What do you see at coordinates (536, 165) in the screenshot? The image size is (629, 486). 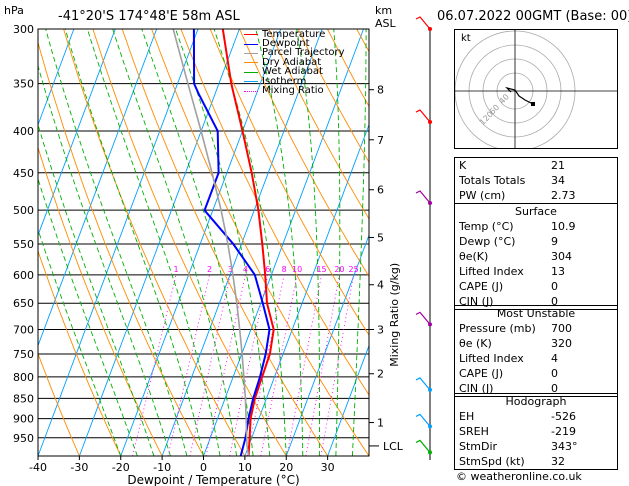 I see `table-row: K 21` at bounding box center [536, 165].